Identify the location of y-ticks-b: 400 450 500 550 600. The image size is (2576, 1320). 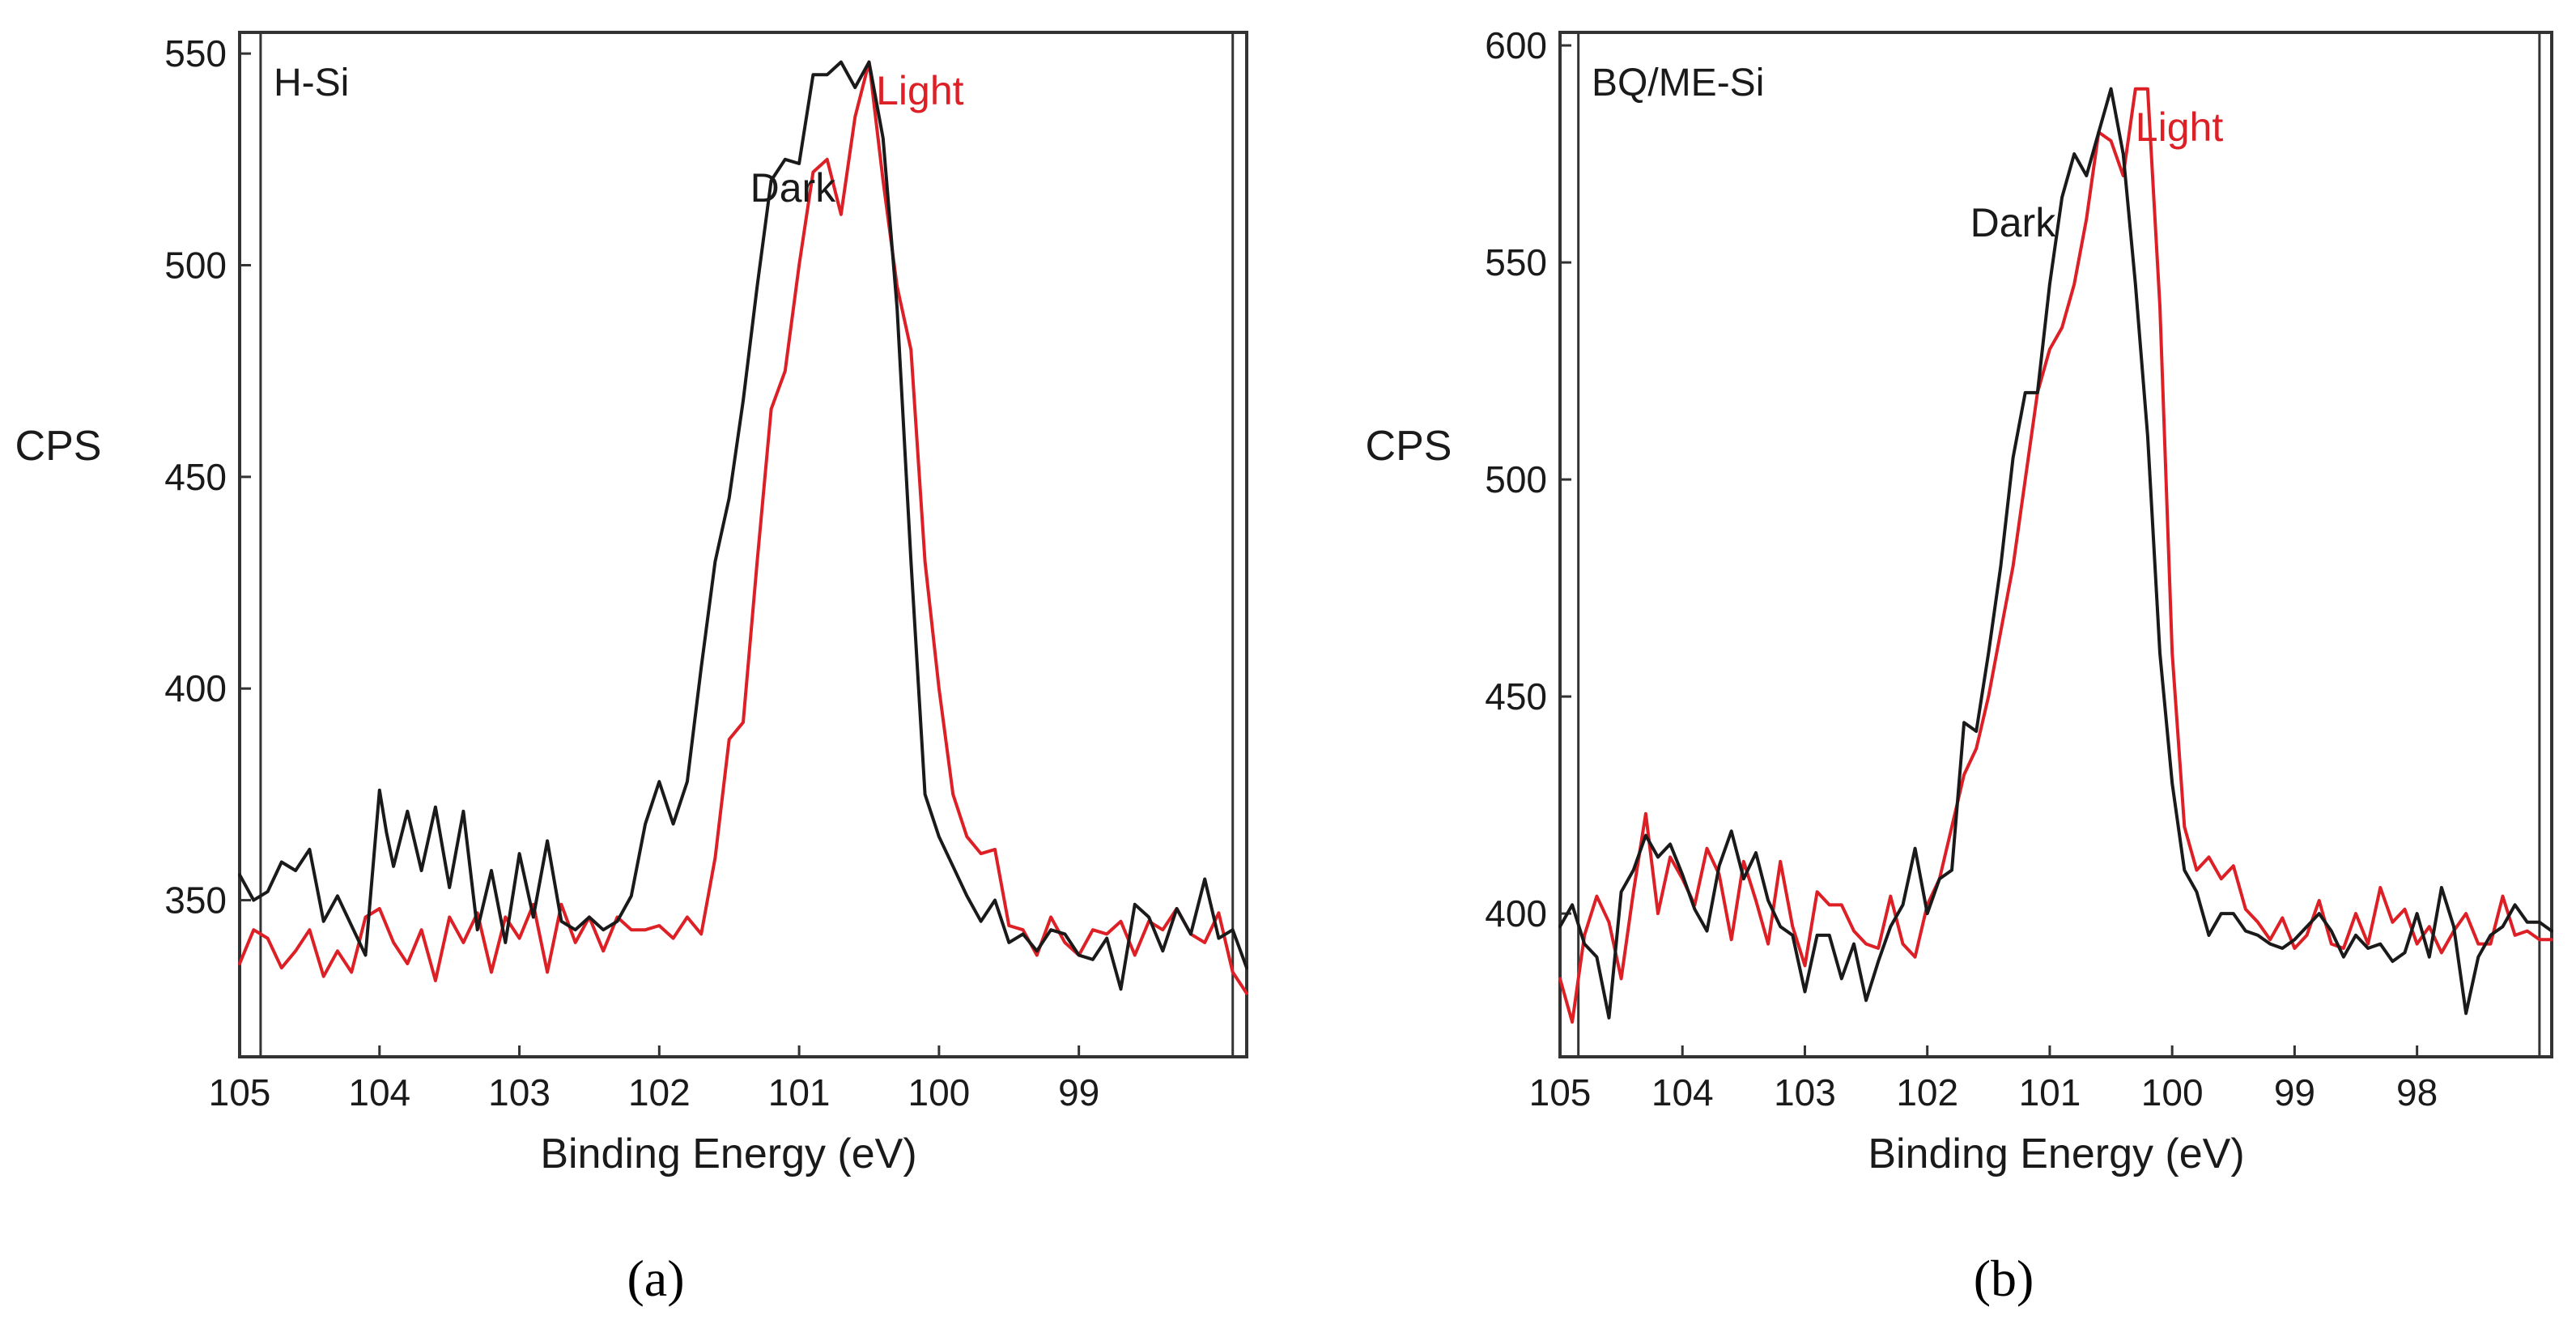
(1528, 479).